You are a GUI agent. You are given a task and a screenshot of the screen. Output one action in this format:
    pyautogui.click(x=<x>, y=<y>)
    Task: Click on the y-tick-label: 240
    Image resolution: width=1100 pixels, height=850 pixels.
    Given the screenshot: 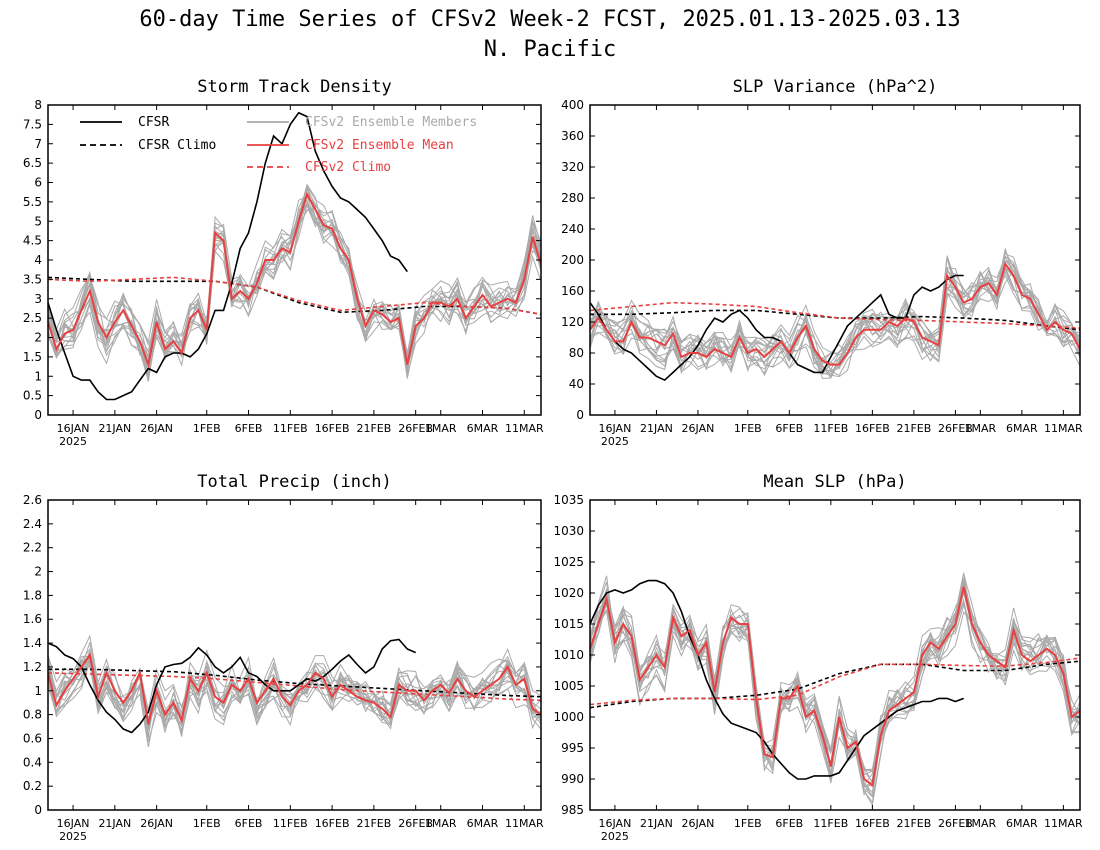 What is the action you would take?
    pyautogui.click(x=572, y=229)
    